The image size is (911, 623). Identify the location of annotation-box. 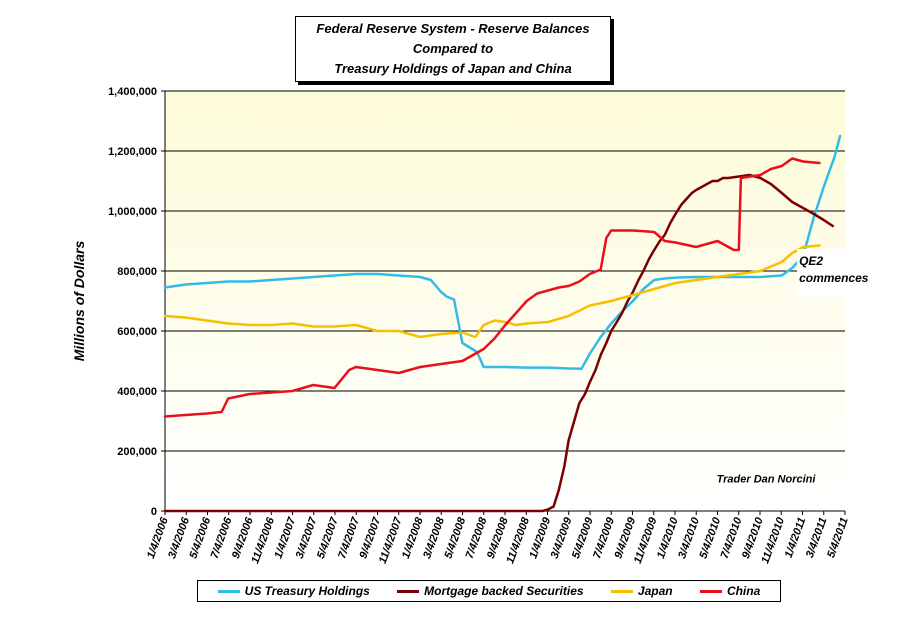
(836, 273).